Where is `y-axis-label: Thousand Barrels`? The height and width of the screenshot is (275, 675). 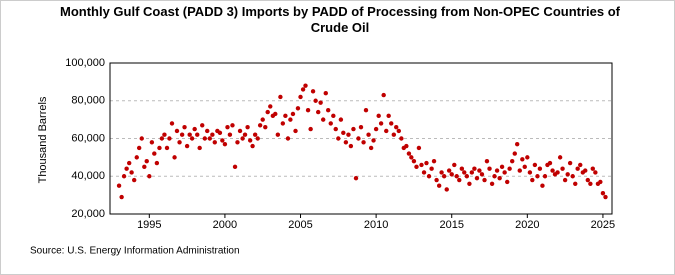
y-axis-label: Thousand Barrels is located at coordinates (43, 139).